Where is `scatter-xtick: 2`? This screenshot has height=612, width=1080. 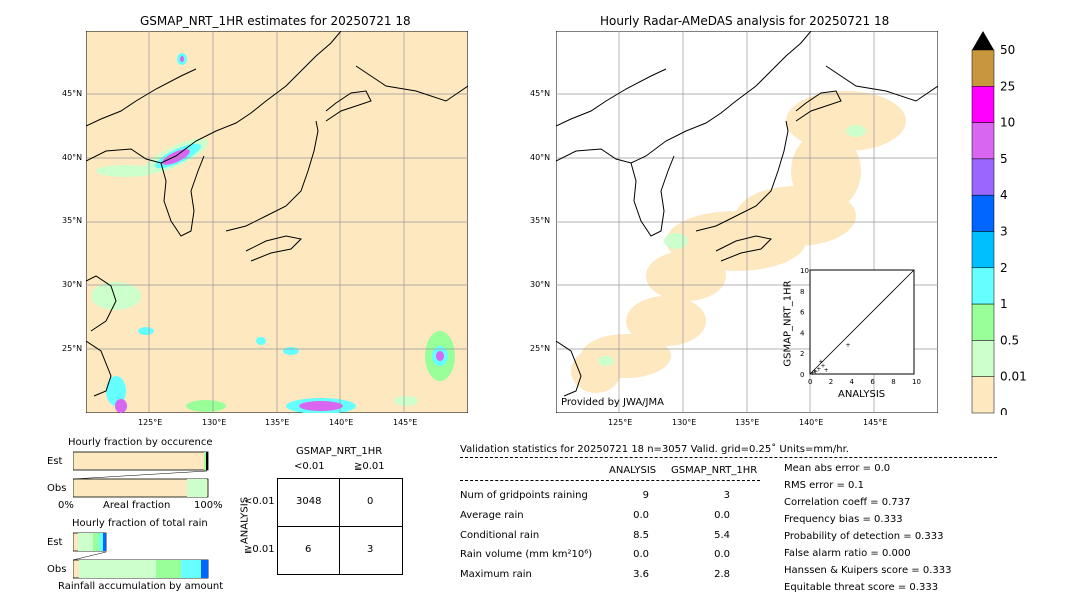
scatter-xtick: 2 is located at coordinates (831, 382).